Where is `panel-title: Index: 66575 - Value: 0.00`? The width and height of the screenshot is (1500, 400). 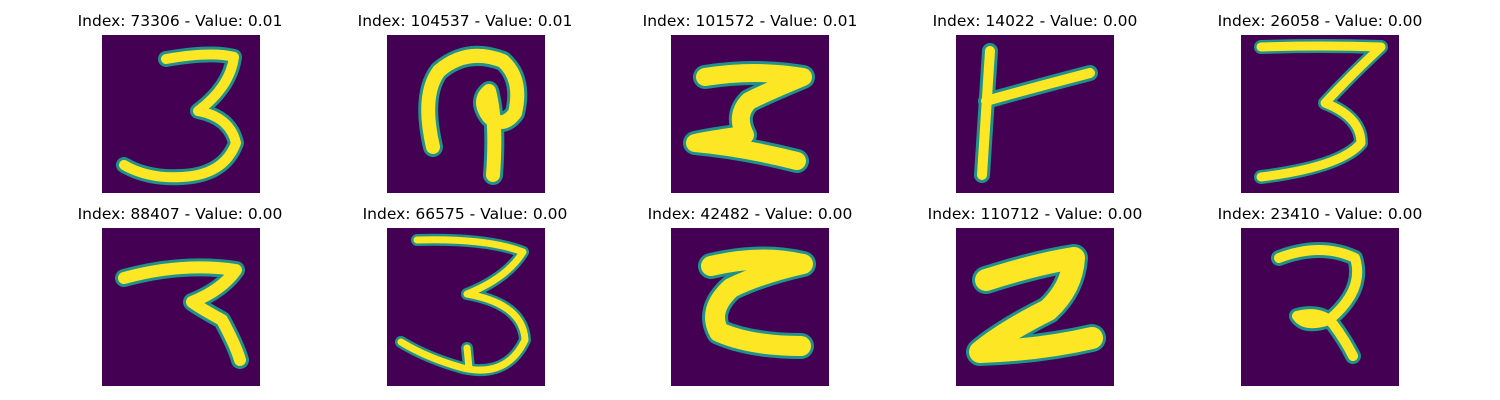 panel-title: Index: 66575 - Value: 0.00 is located at coordinates (465, 214).